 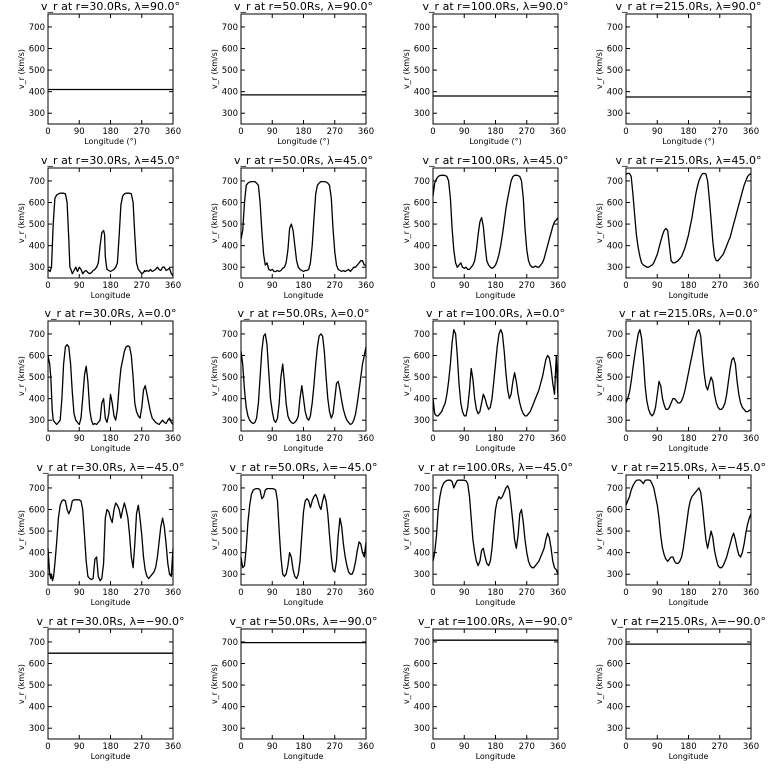 What do you see at coordinates (688, 141) in the screenshot?
I see `x-axis-label: Longitude (°)` at bounding box center [688, 141].